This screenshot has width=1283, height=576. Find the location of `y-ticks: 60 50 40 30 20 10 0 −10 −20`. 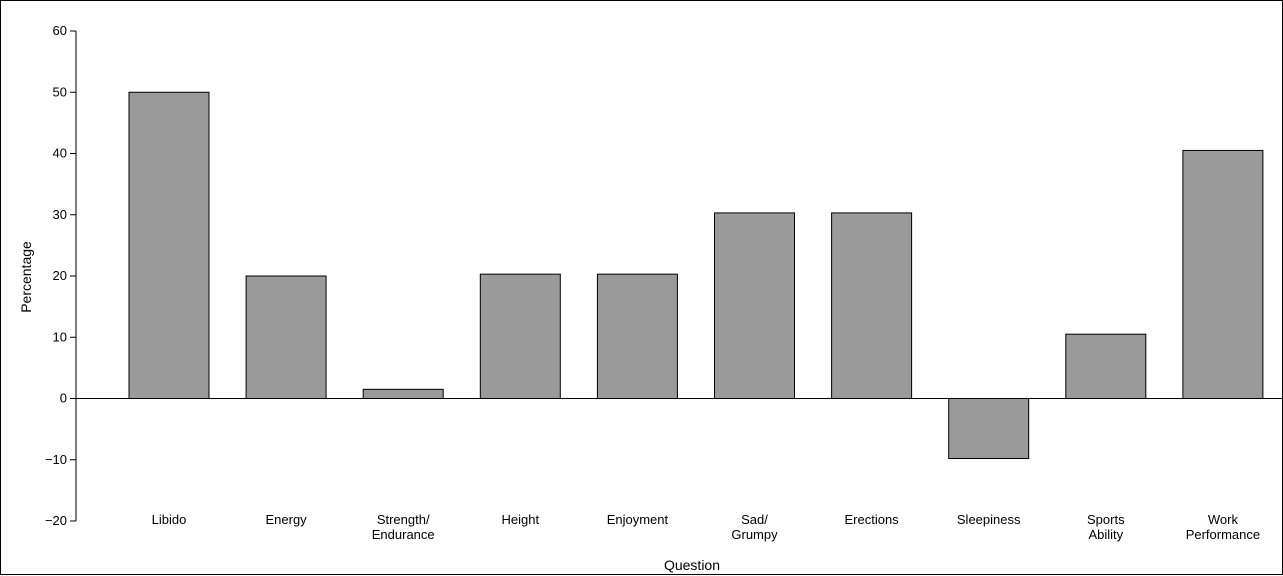

y-ticks: 60 50 40 30 20 10 0 −10 −20 is located at coordinates (60, 275).